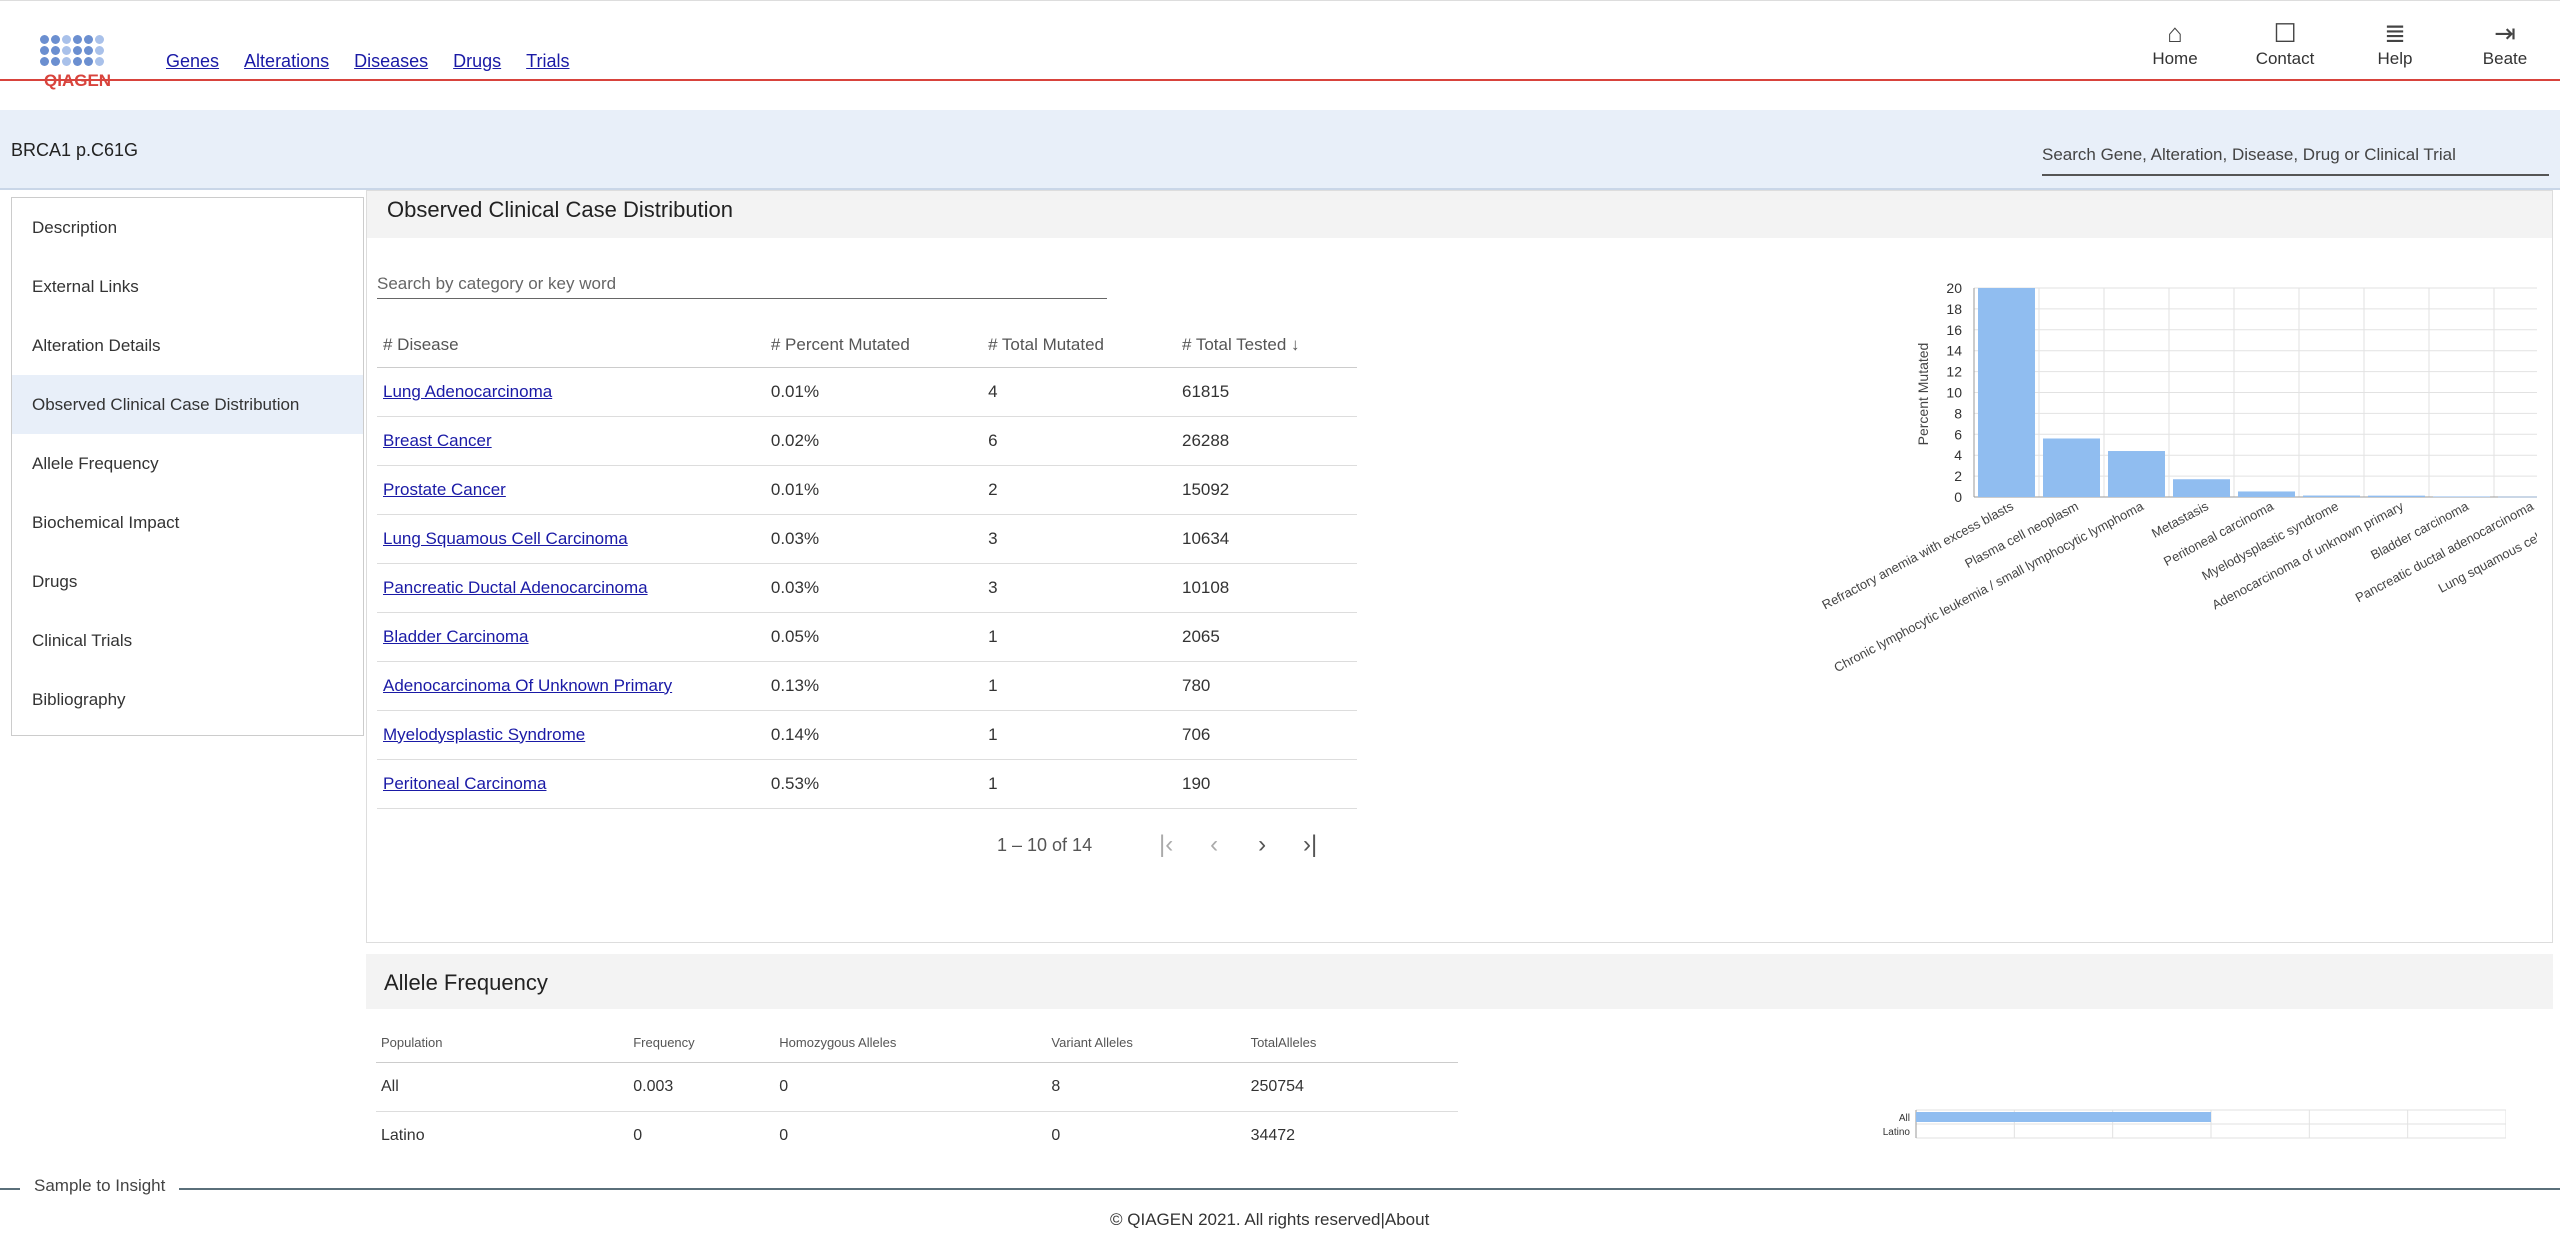 The image size is (2560, 1245). I want to click on qiagen-logo: QIAGEN, so click(75, 63).